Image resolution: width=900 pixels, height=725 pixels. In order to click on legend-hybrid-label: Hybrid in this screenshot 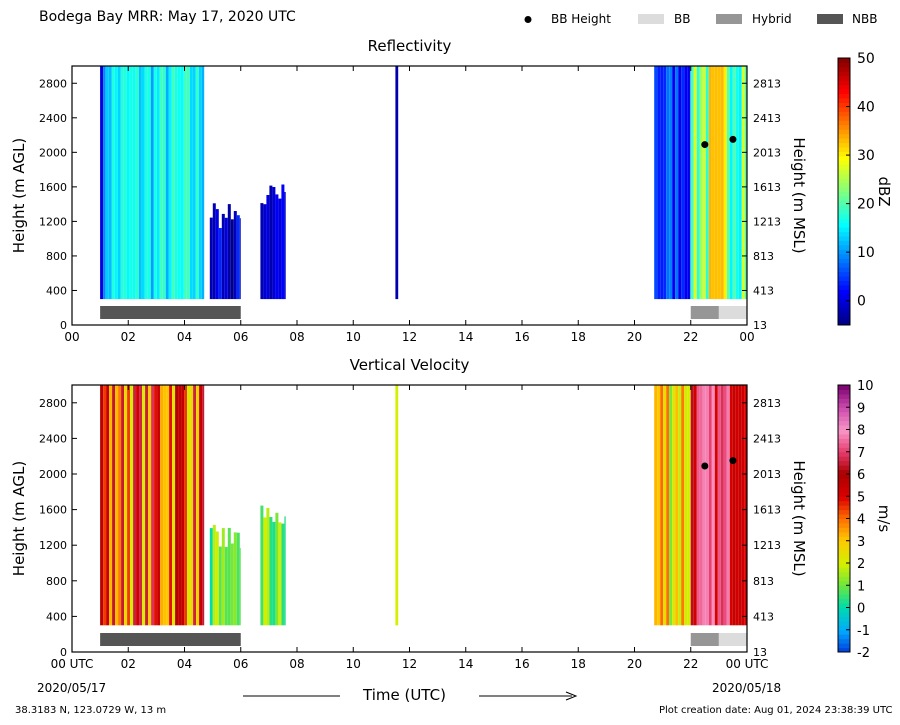, I will do `click(772, 19)`.